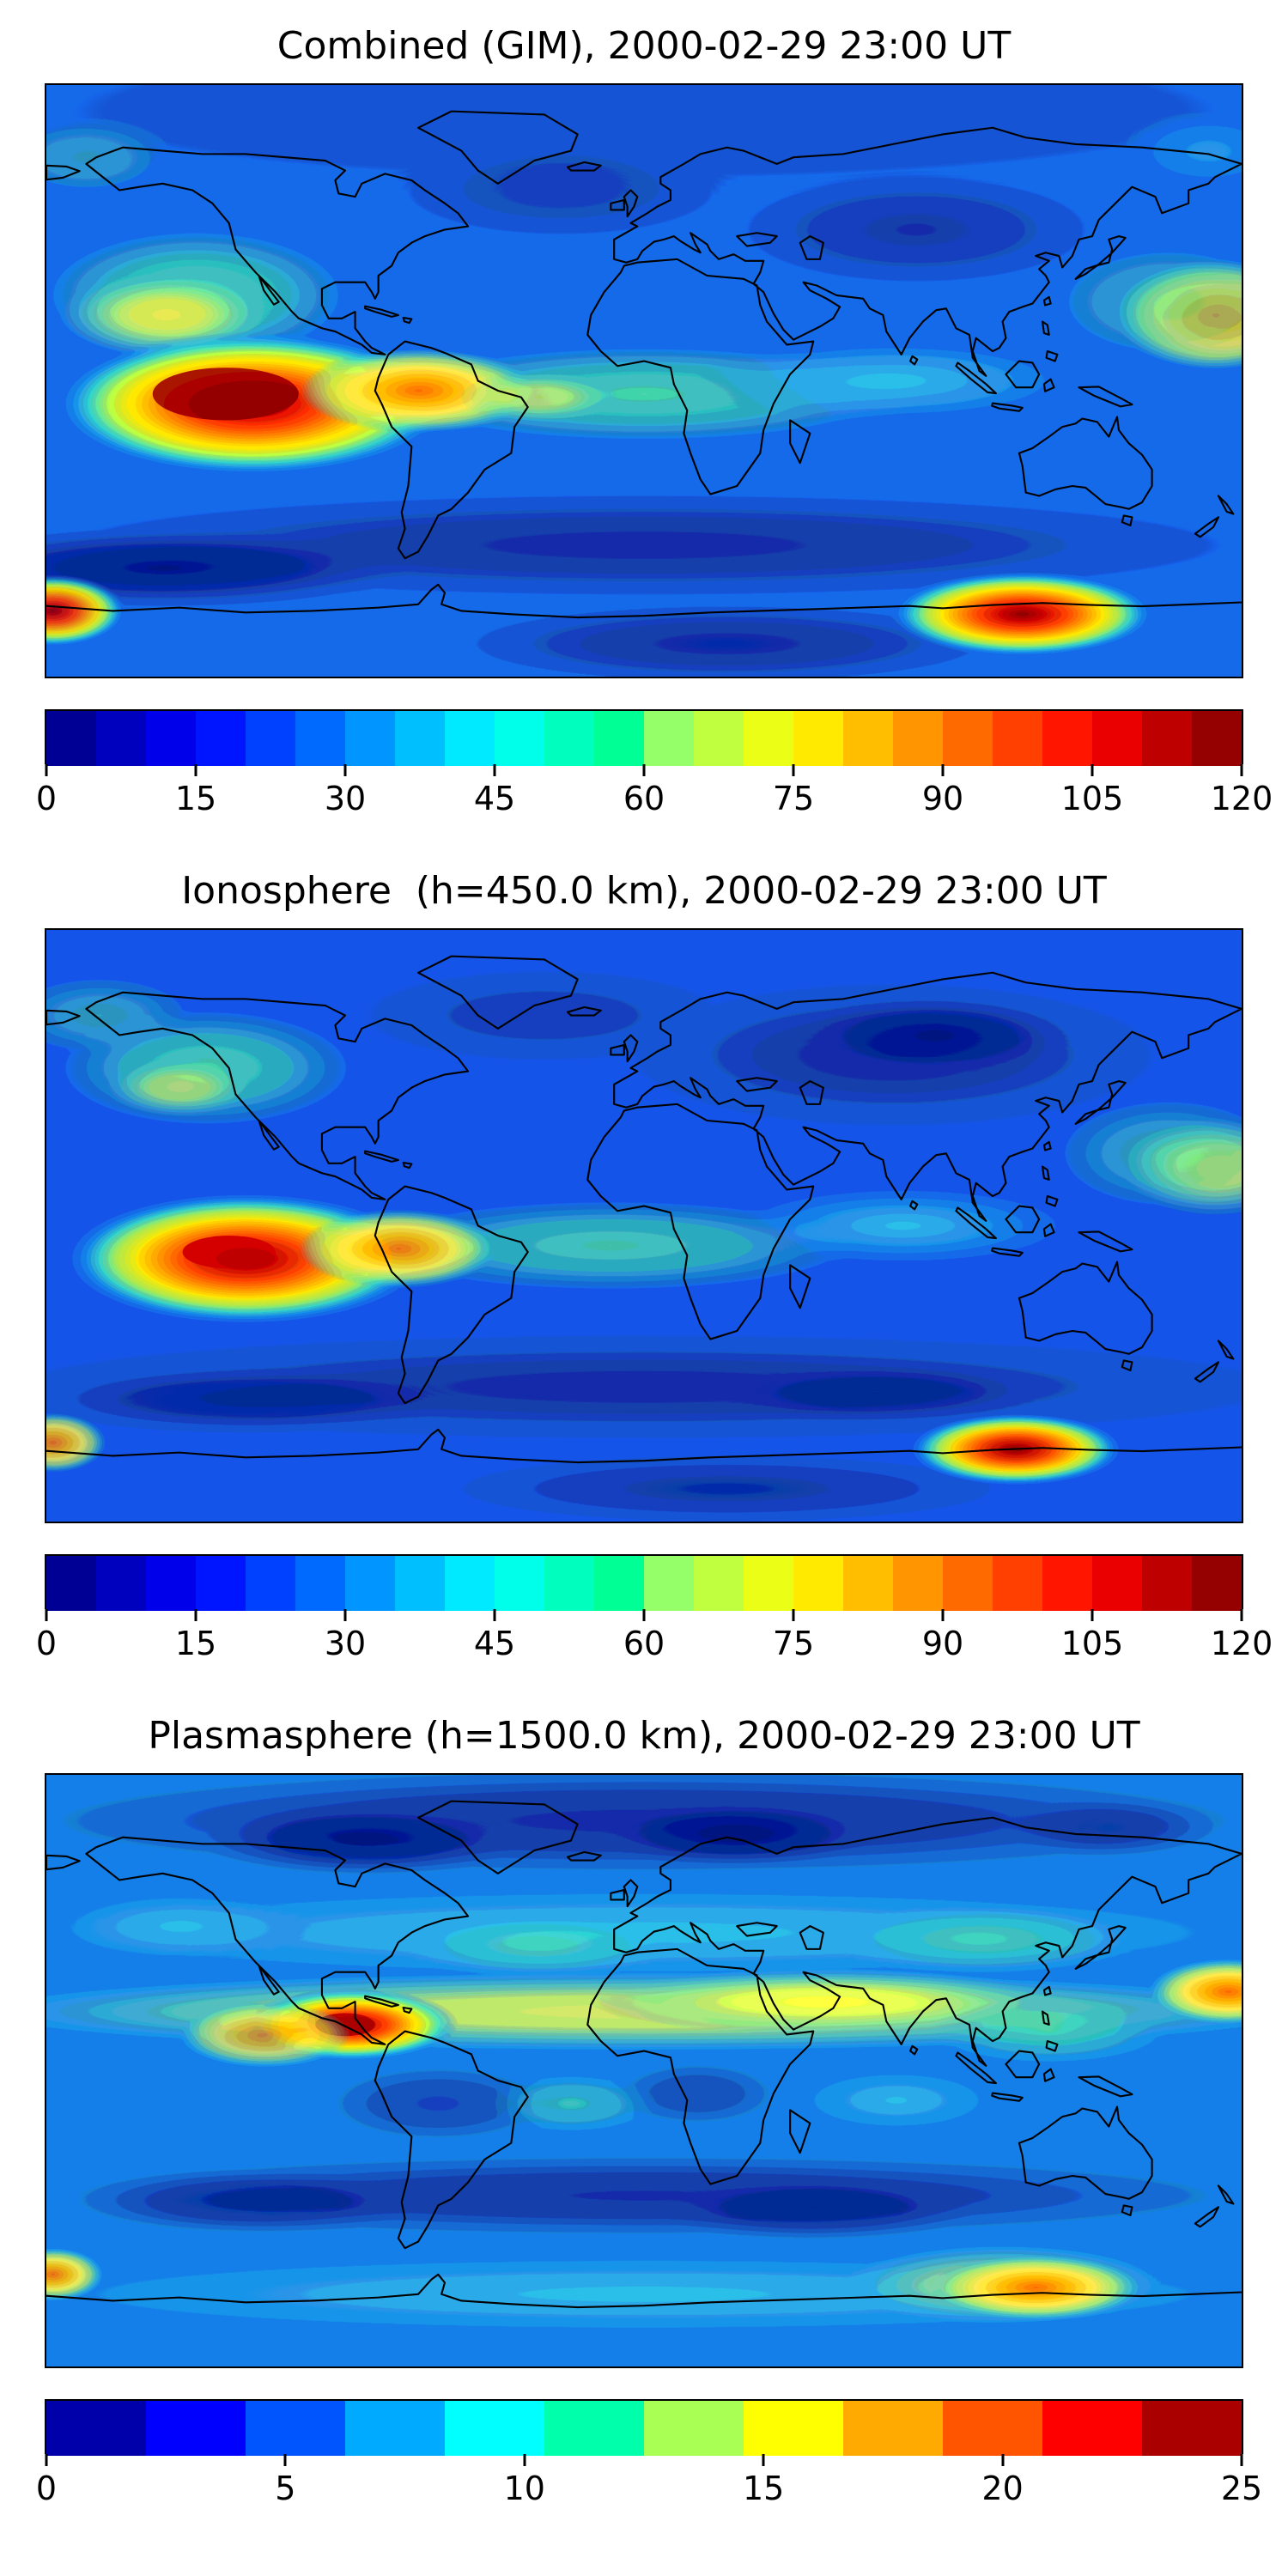 The height and width of the screenshot is (2576, 1288). Describe the element at coordinates (1241, 2488) in the screenshot. I see `colorbar-tick-label: 25` at that location.